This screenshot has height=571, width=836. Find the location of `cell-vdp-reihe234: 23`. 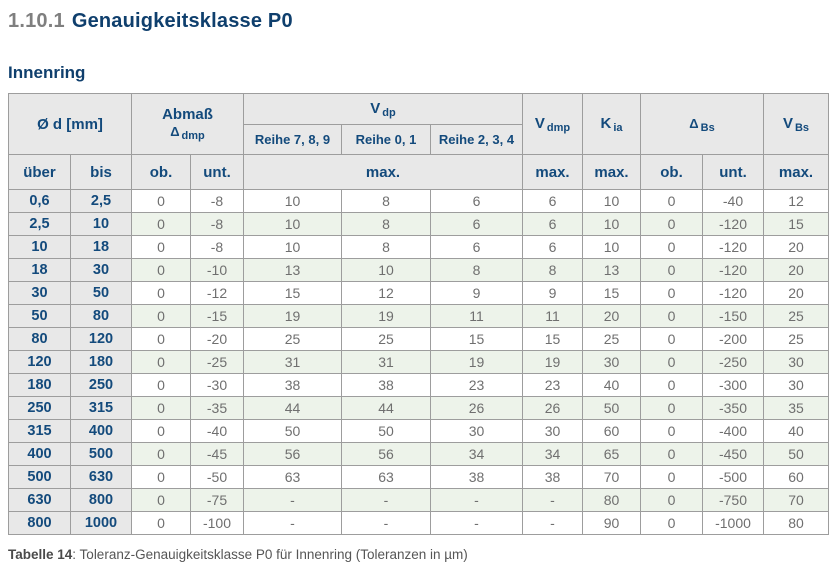

cell-vdp-reihe234: 23 is located at coordinates (476, 385).